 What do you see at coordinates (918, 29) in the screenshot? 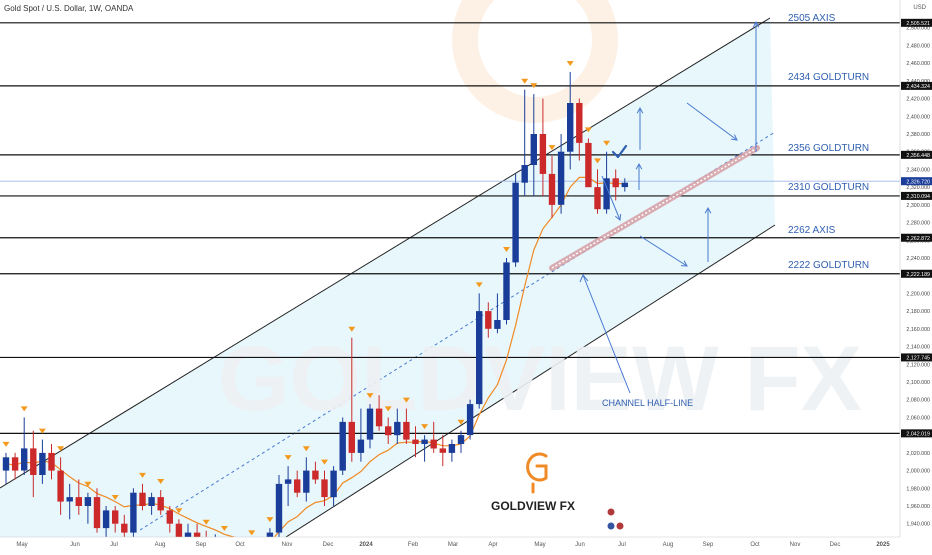
I see `y-tick-label: 2,500.000` at bounding box center [918, 29].